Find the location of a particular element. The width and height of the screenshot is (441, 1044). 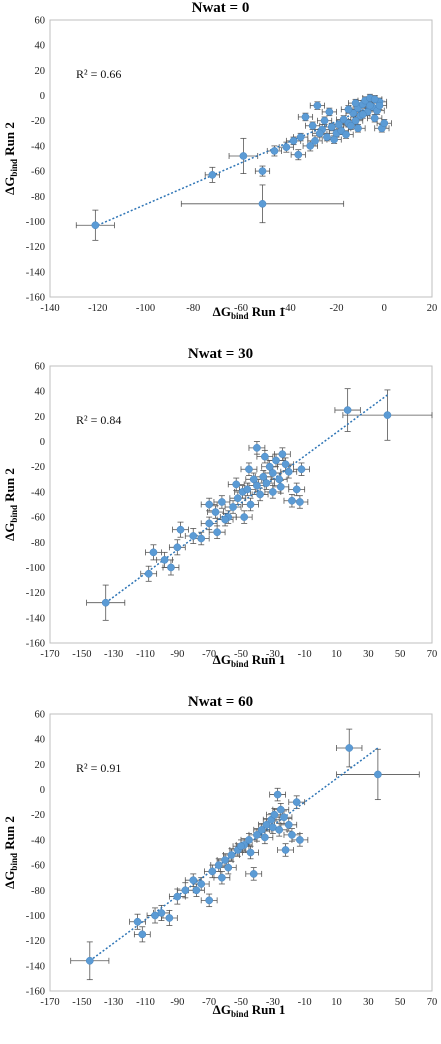

x-tick-label: -120 is located at coordinates (97, 308).